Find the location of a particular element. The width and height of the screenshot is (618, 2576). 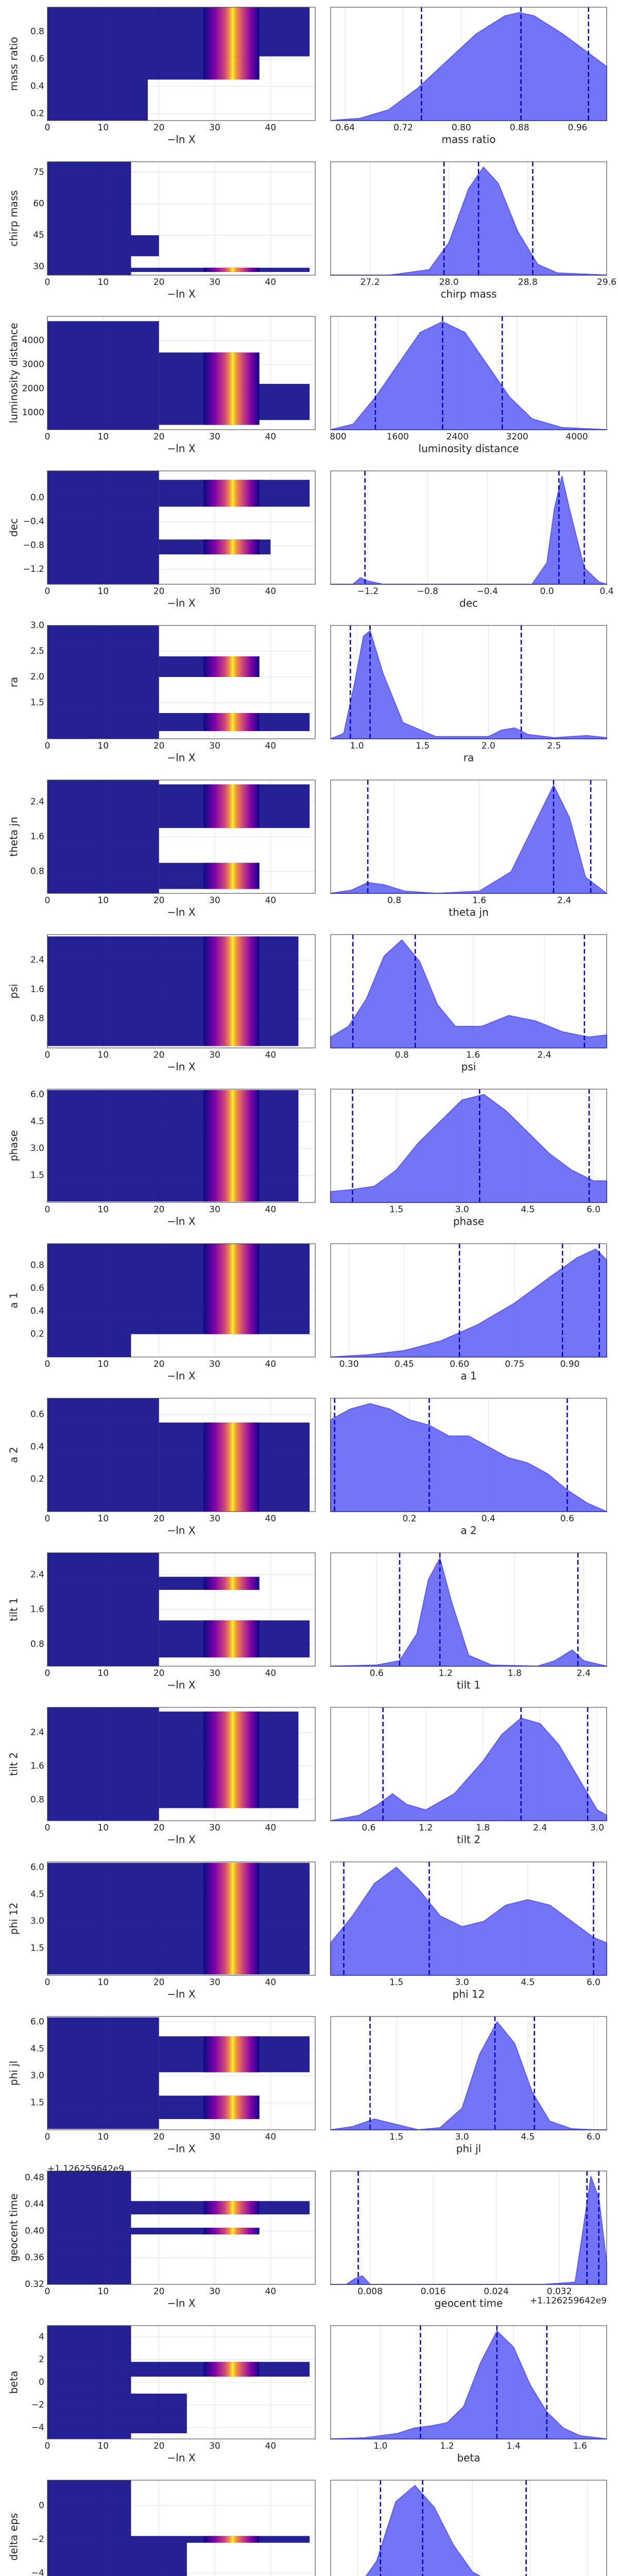

x-tick-label: 0.4 is located at coordinates (606, 591).